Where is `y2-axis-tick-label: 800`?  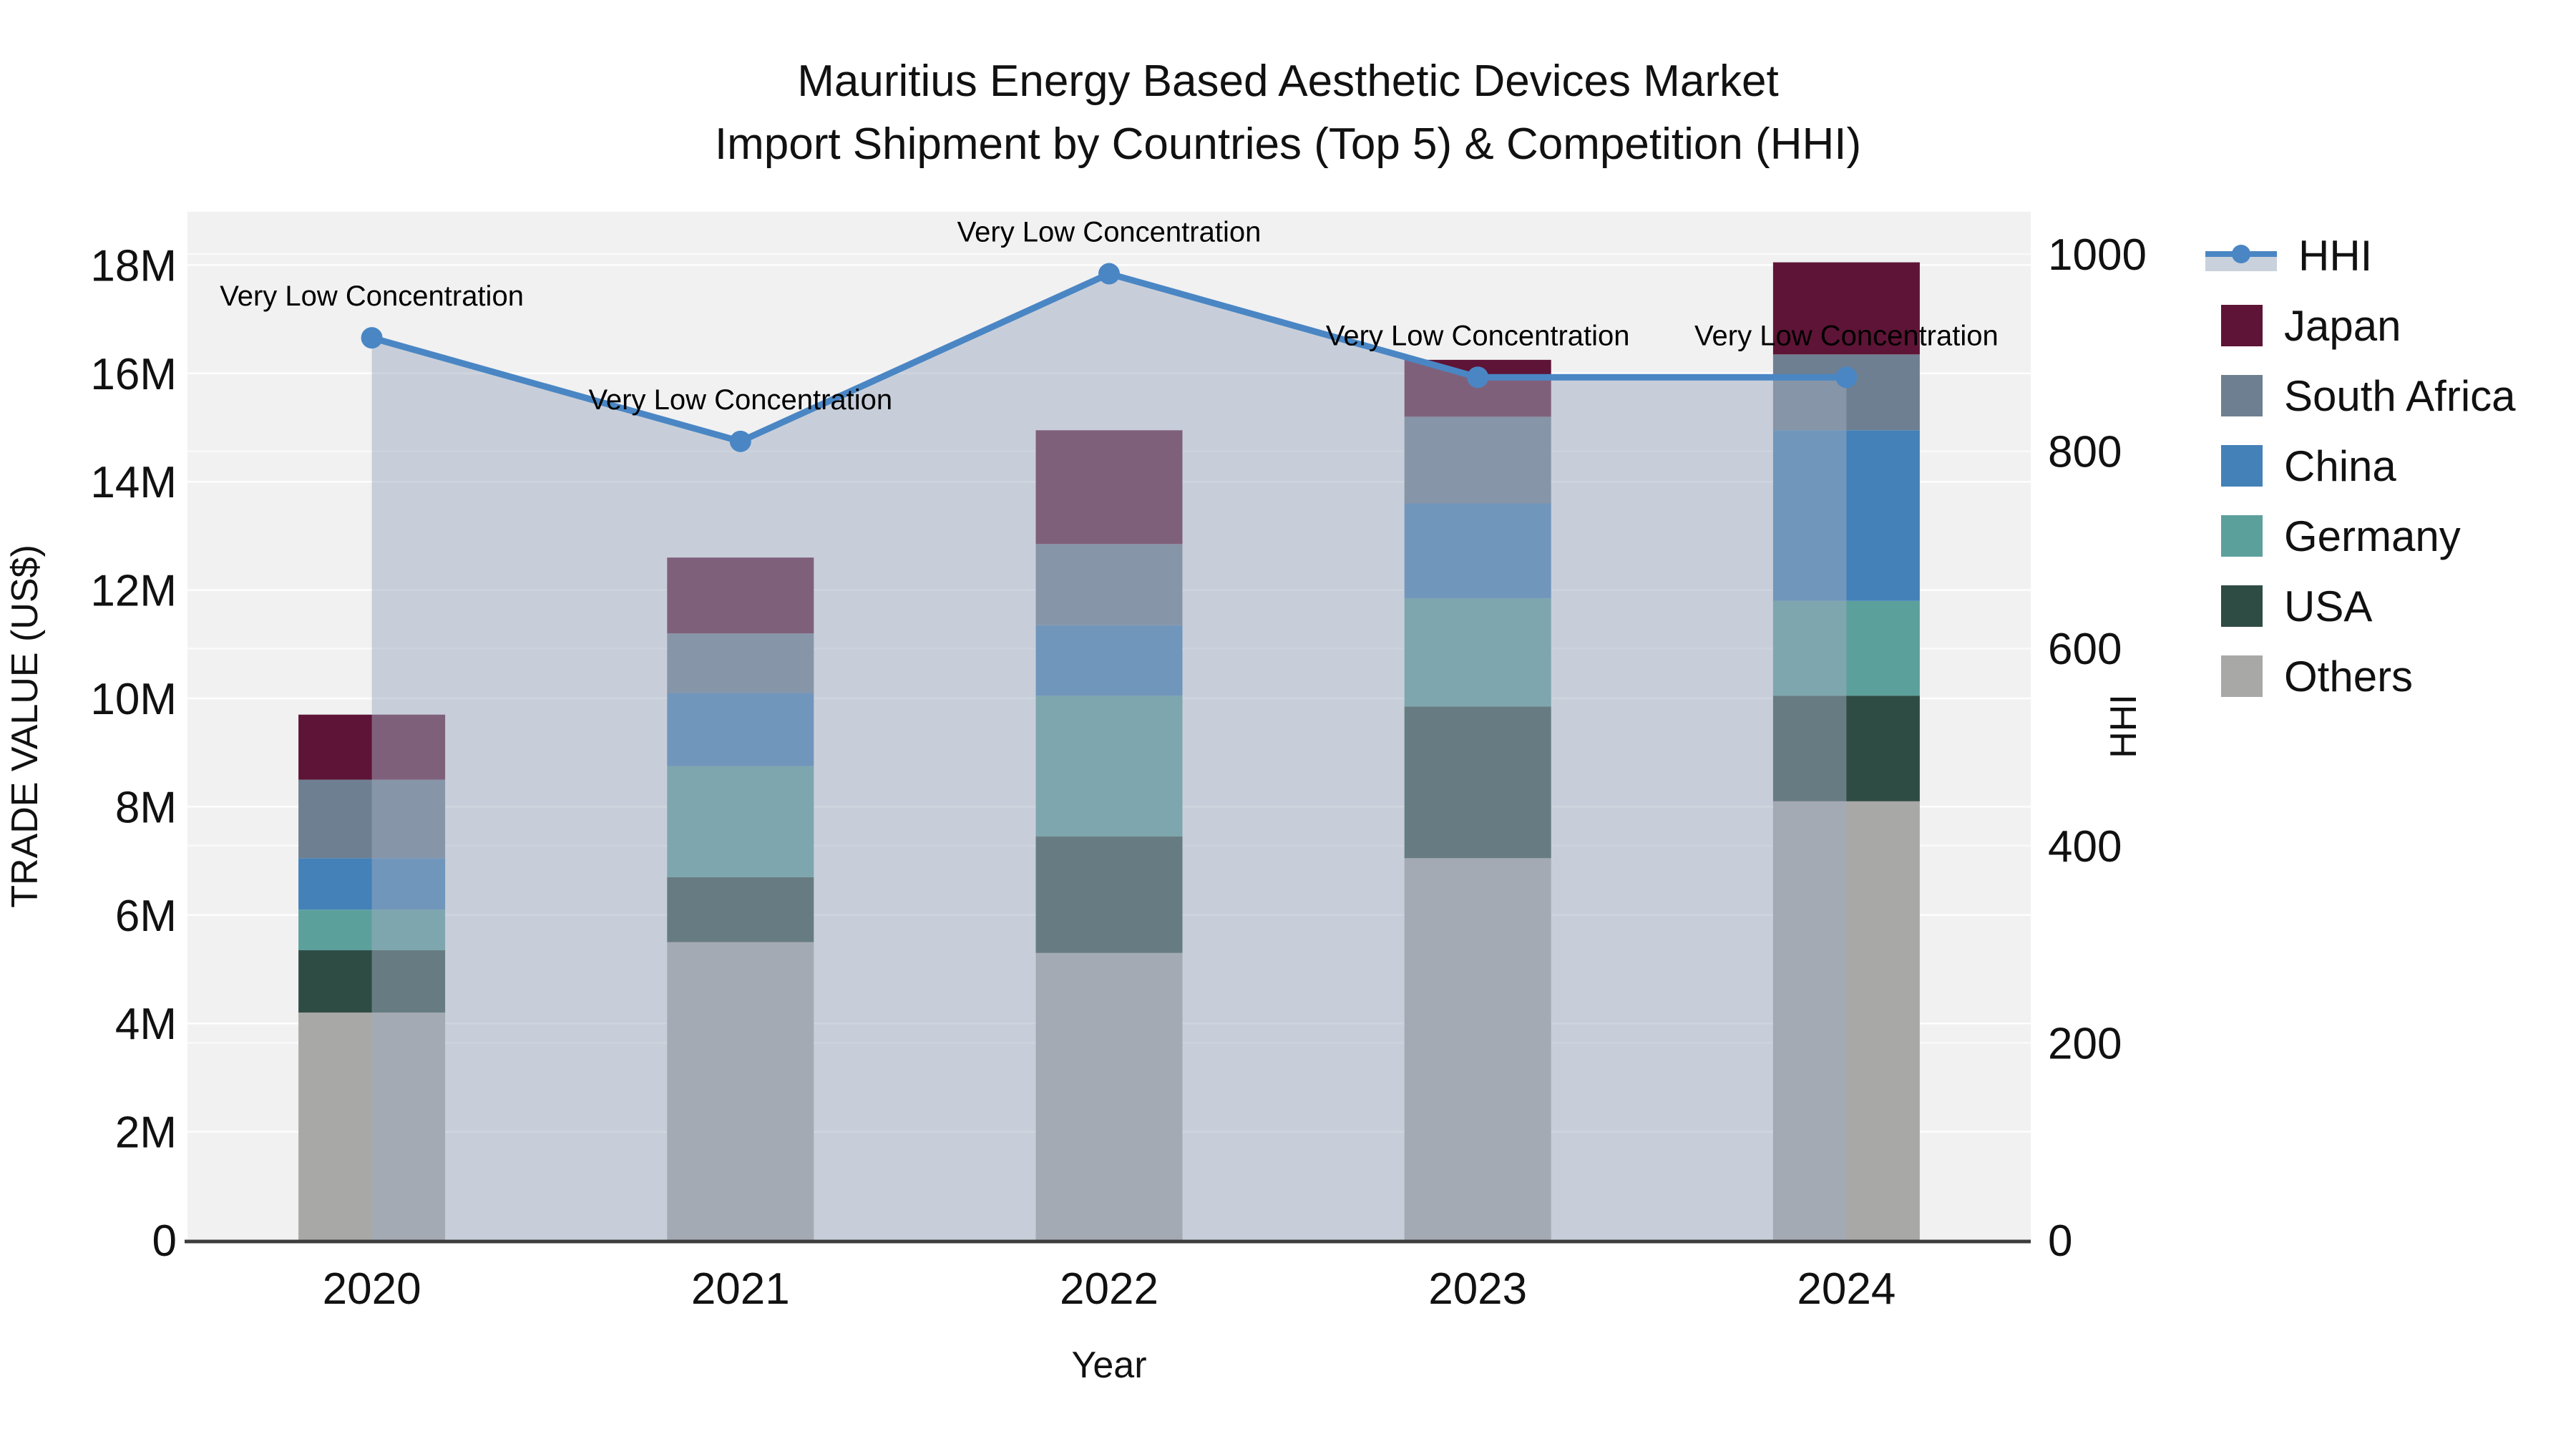 y2-axis-tick-label: 800 is located at coordinates (2085, 452).